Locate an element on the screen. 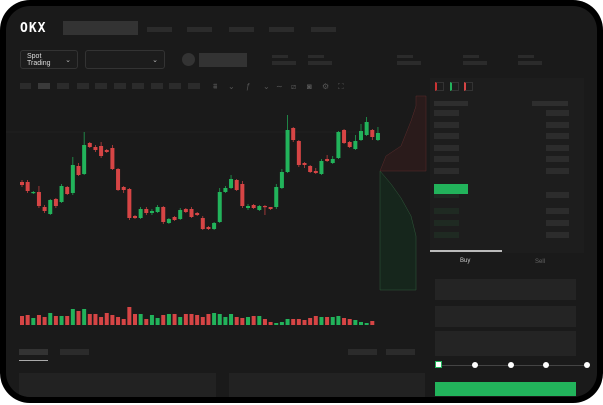 This screenshot has width=603, height=405. orderbook-sell-icon is located at coordinates (468, 86).